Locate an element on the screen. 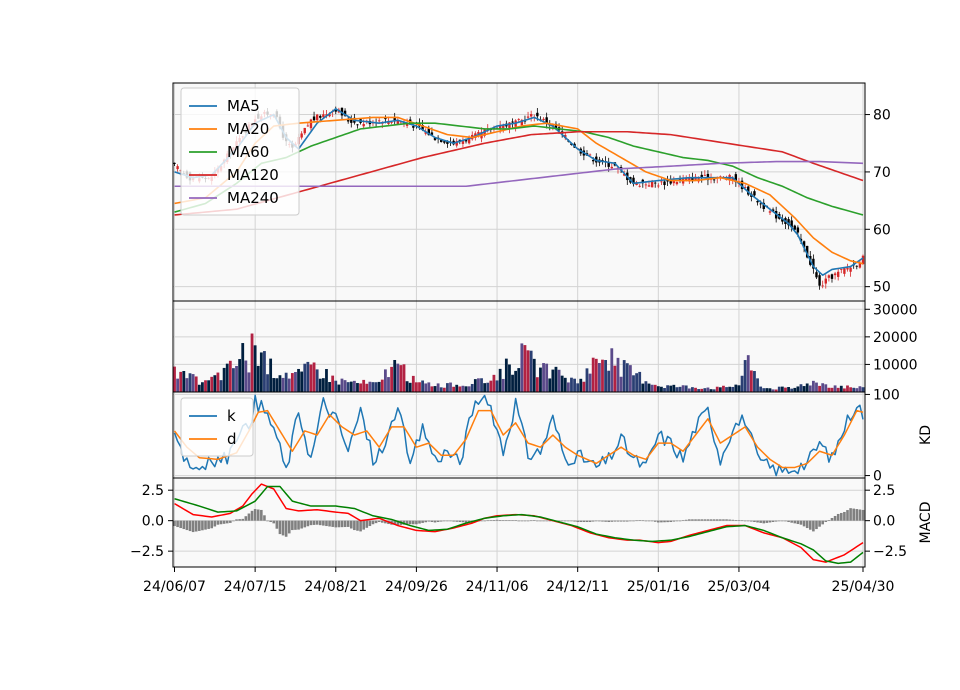 Image resolution: width=960 pixels, height=690 pixels. macd-panel: −2.5 −2.5 0.0 0.0 2.5 2.5 MACD is located at coordinates (532, 522).